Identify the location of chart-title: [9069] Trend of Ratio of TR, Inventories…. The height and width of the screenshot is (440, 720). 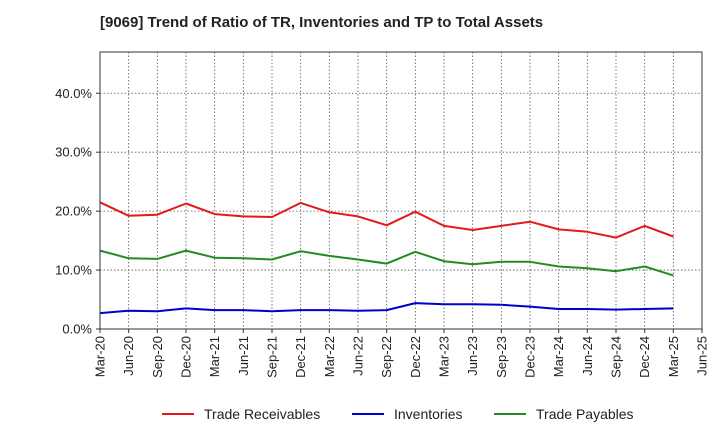
(322, 22).